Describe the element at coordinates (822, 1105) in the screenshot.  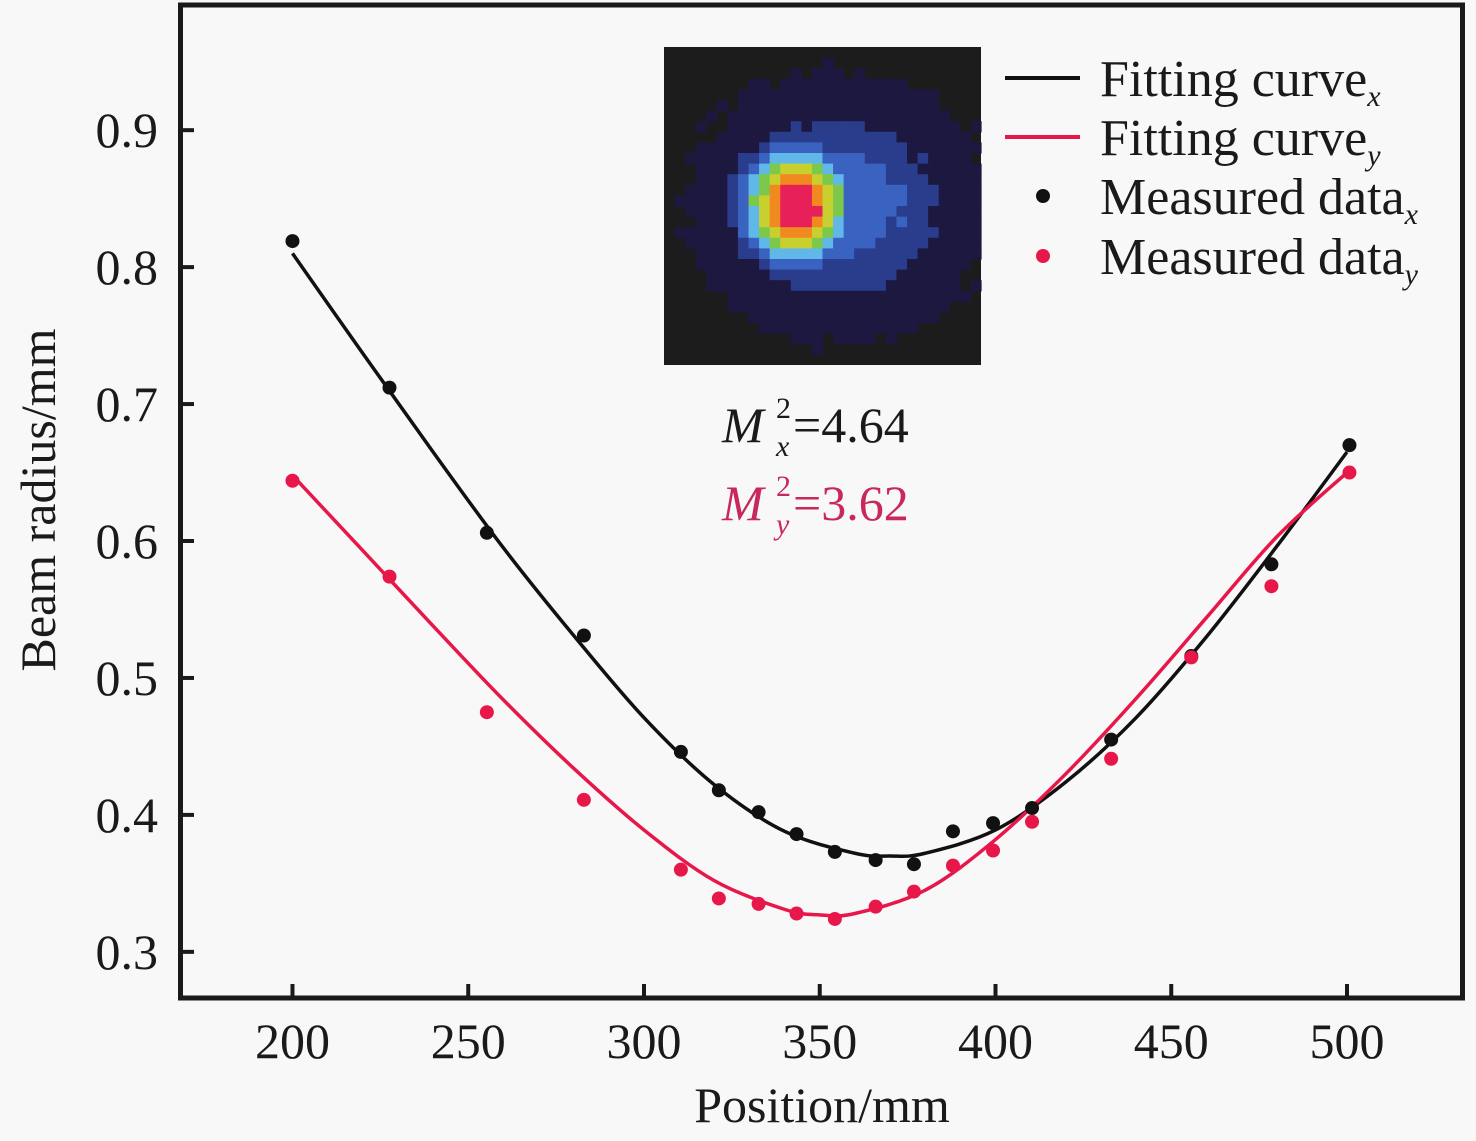
I see `x-axis-label: Position/mm` at that location.